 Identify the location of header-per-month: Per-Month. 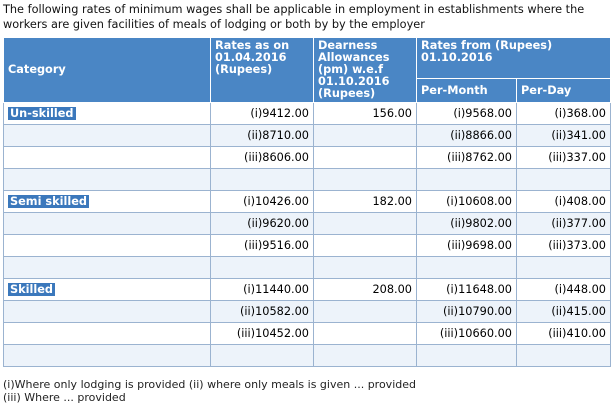
(466, 90).